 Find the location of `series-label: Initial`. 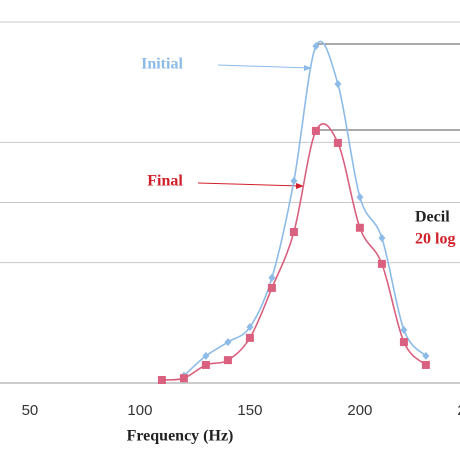

series-label: Initial is located at coordinates (162, 64).